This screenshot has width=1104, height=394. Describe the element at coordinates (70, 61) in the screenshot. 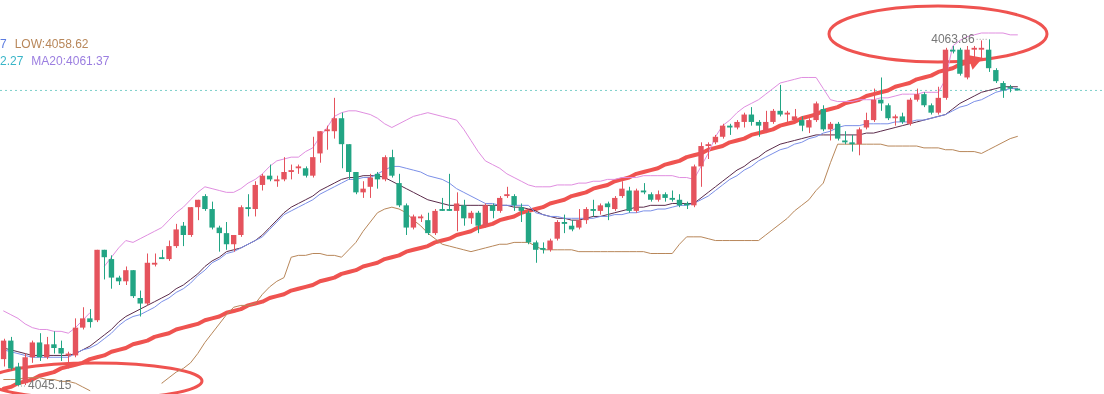

I see `annotation: MA20:4061.37` at that location.